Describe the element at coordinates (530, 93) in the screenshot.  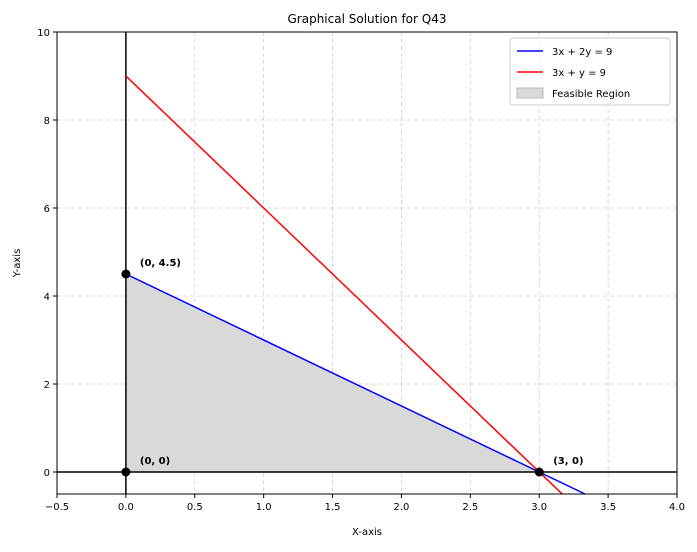
I see `legend-swatch` at that location.